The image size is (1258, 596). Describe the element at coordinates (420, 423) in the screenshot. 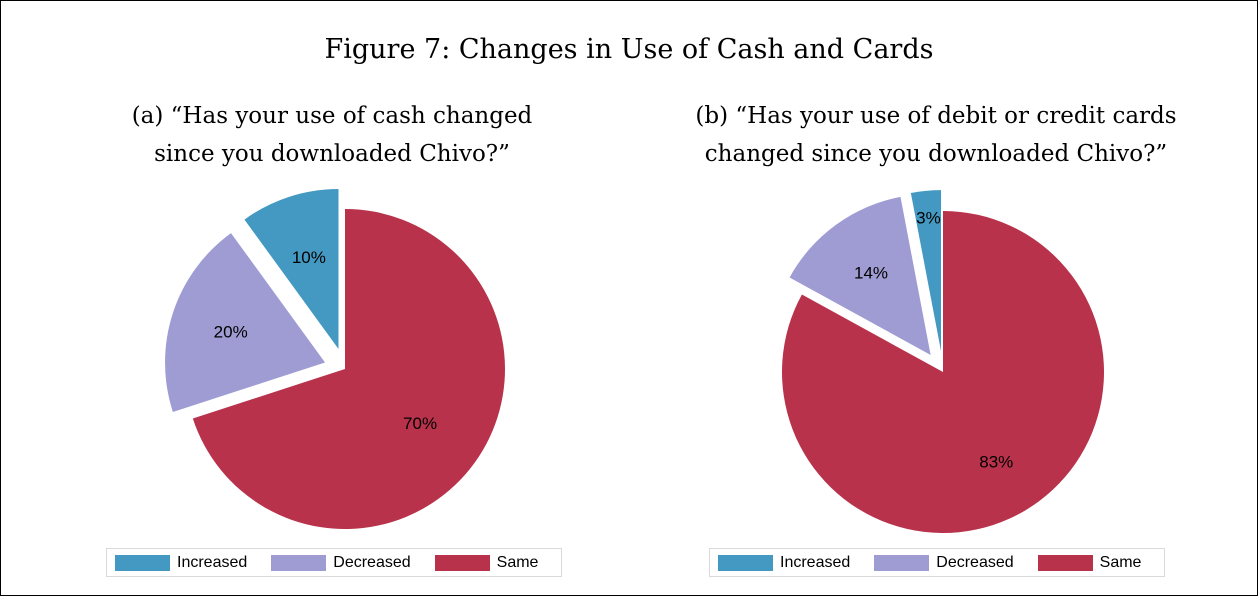

I see `pie-data-label-same: 70%` at that location.